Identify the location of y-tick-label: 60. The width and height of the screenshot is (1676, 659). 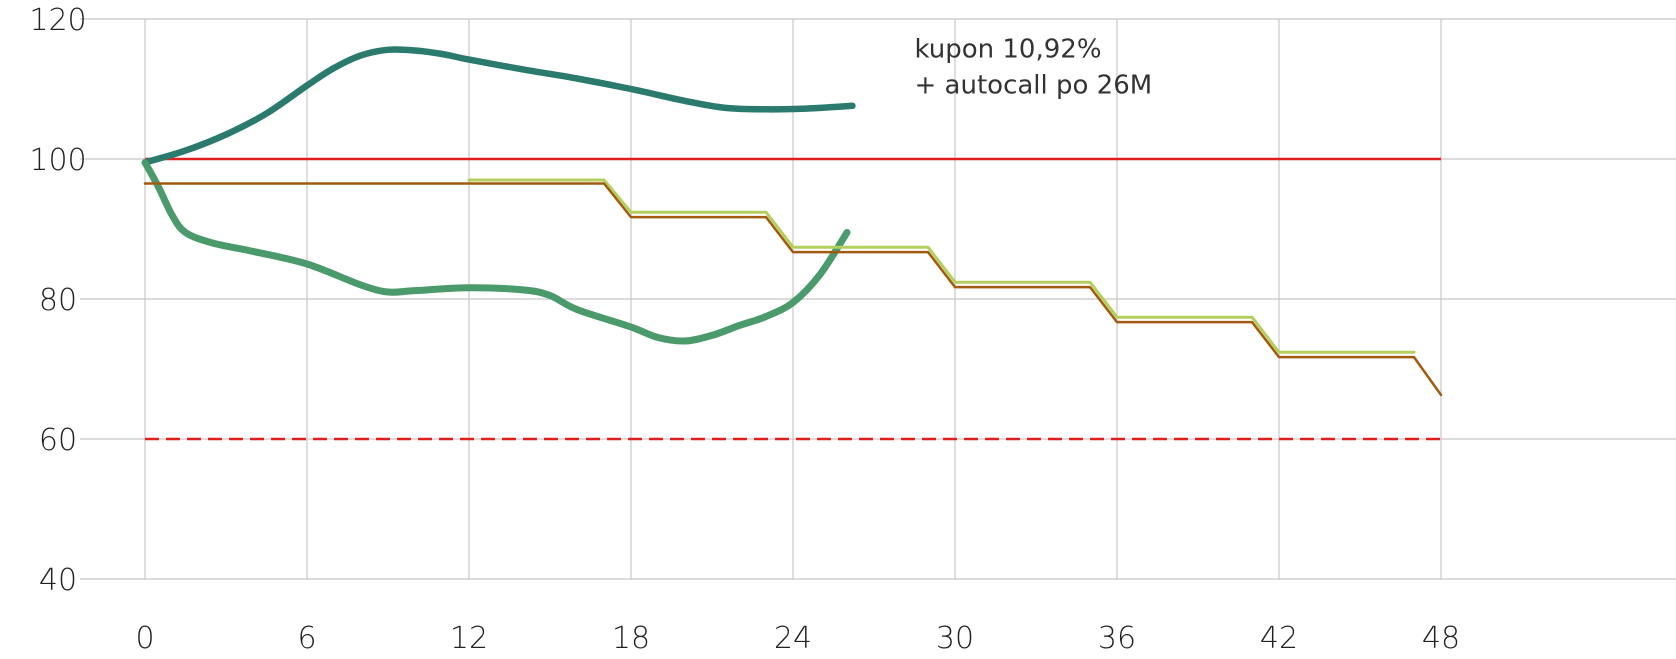
(58, 440).